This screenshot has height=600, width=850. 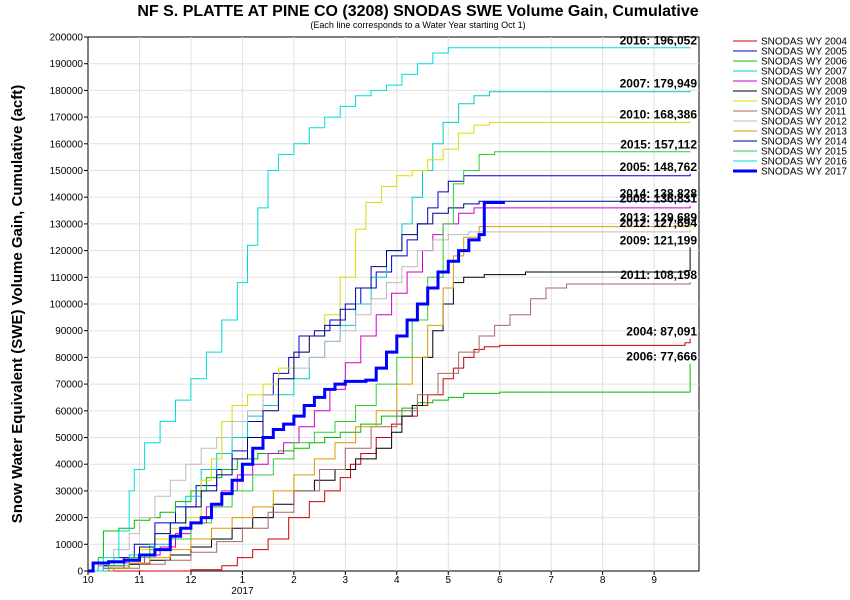 I want to click on series-end-label: 2010: 168,386, so click(x=659, y=114).